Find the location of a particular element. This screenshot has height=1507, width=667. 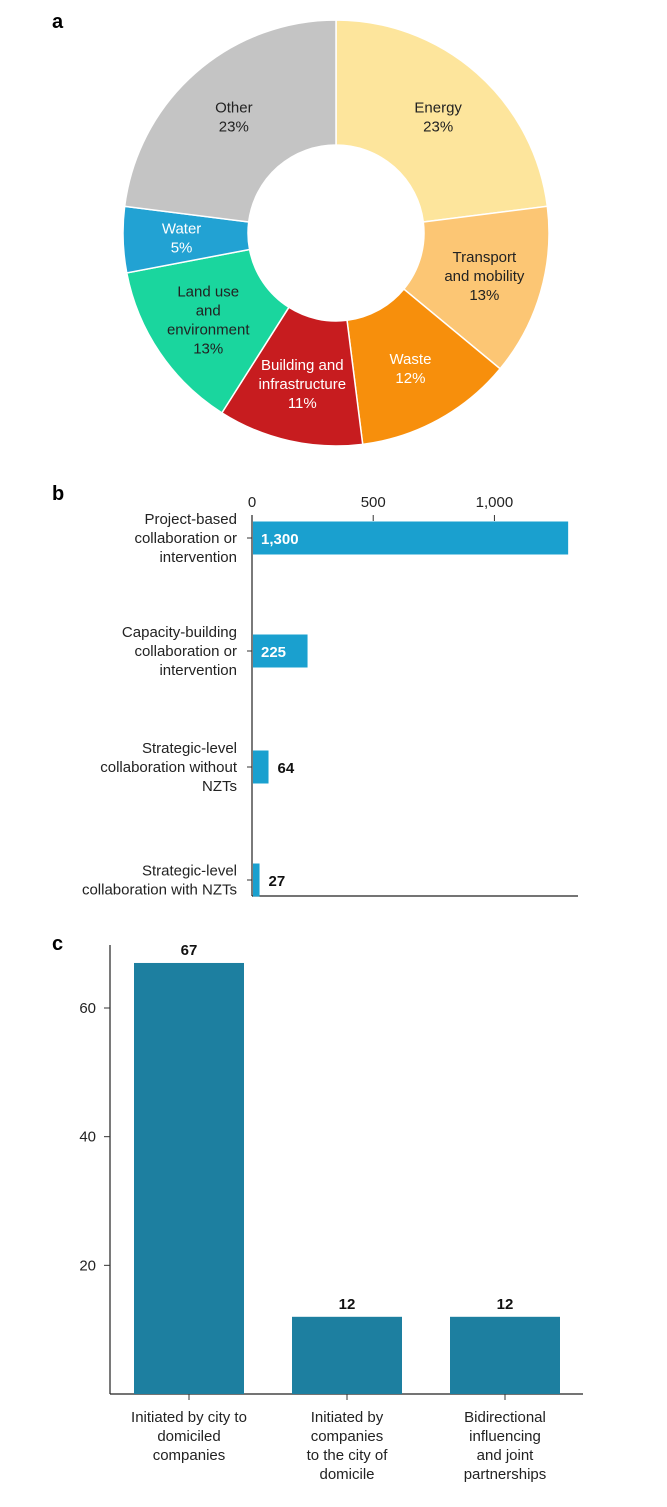

panel-c-letter: c is located at coordinates (57, 944).